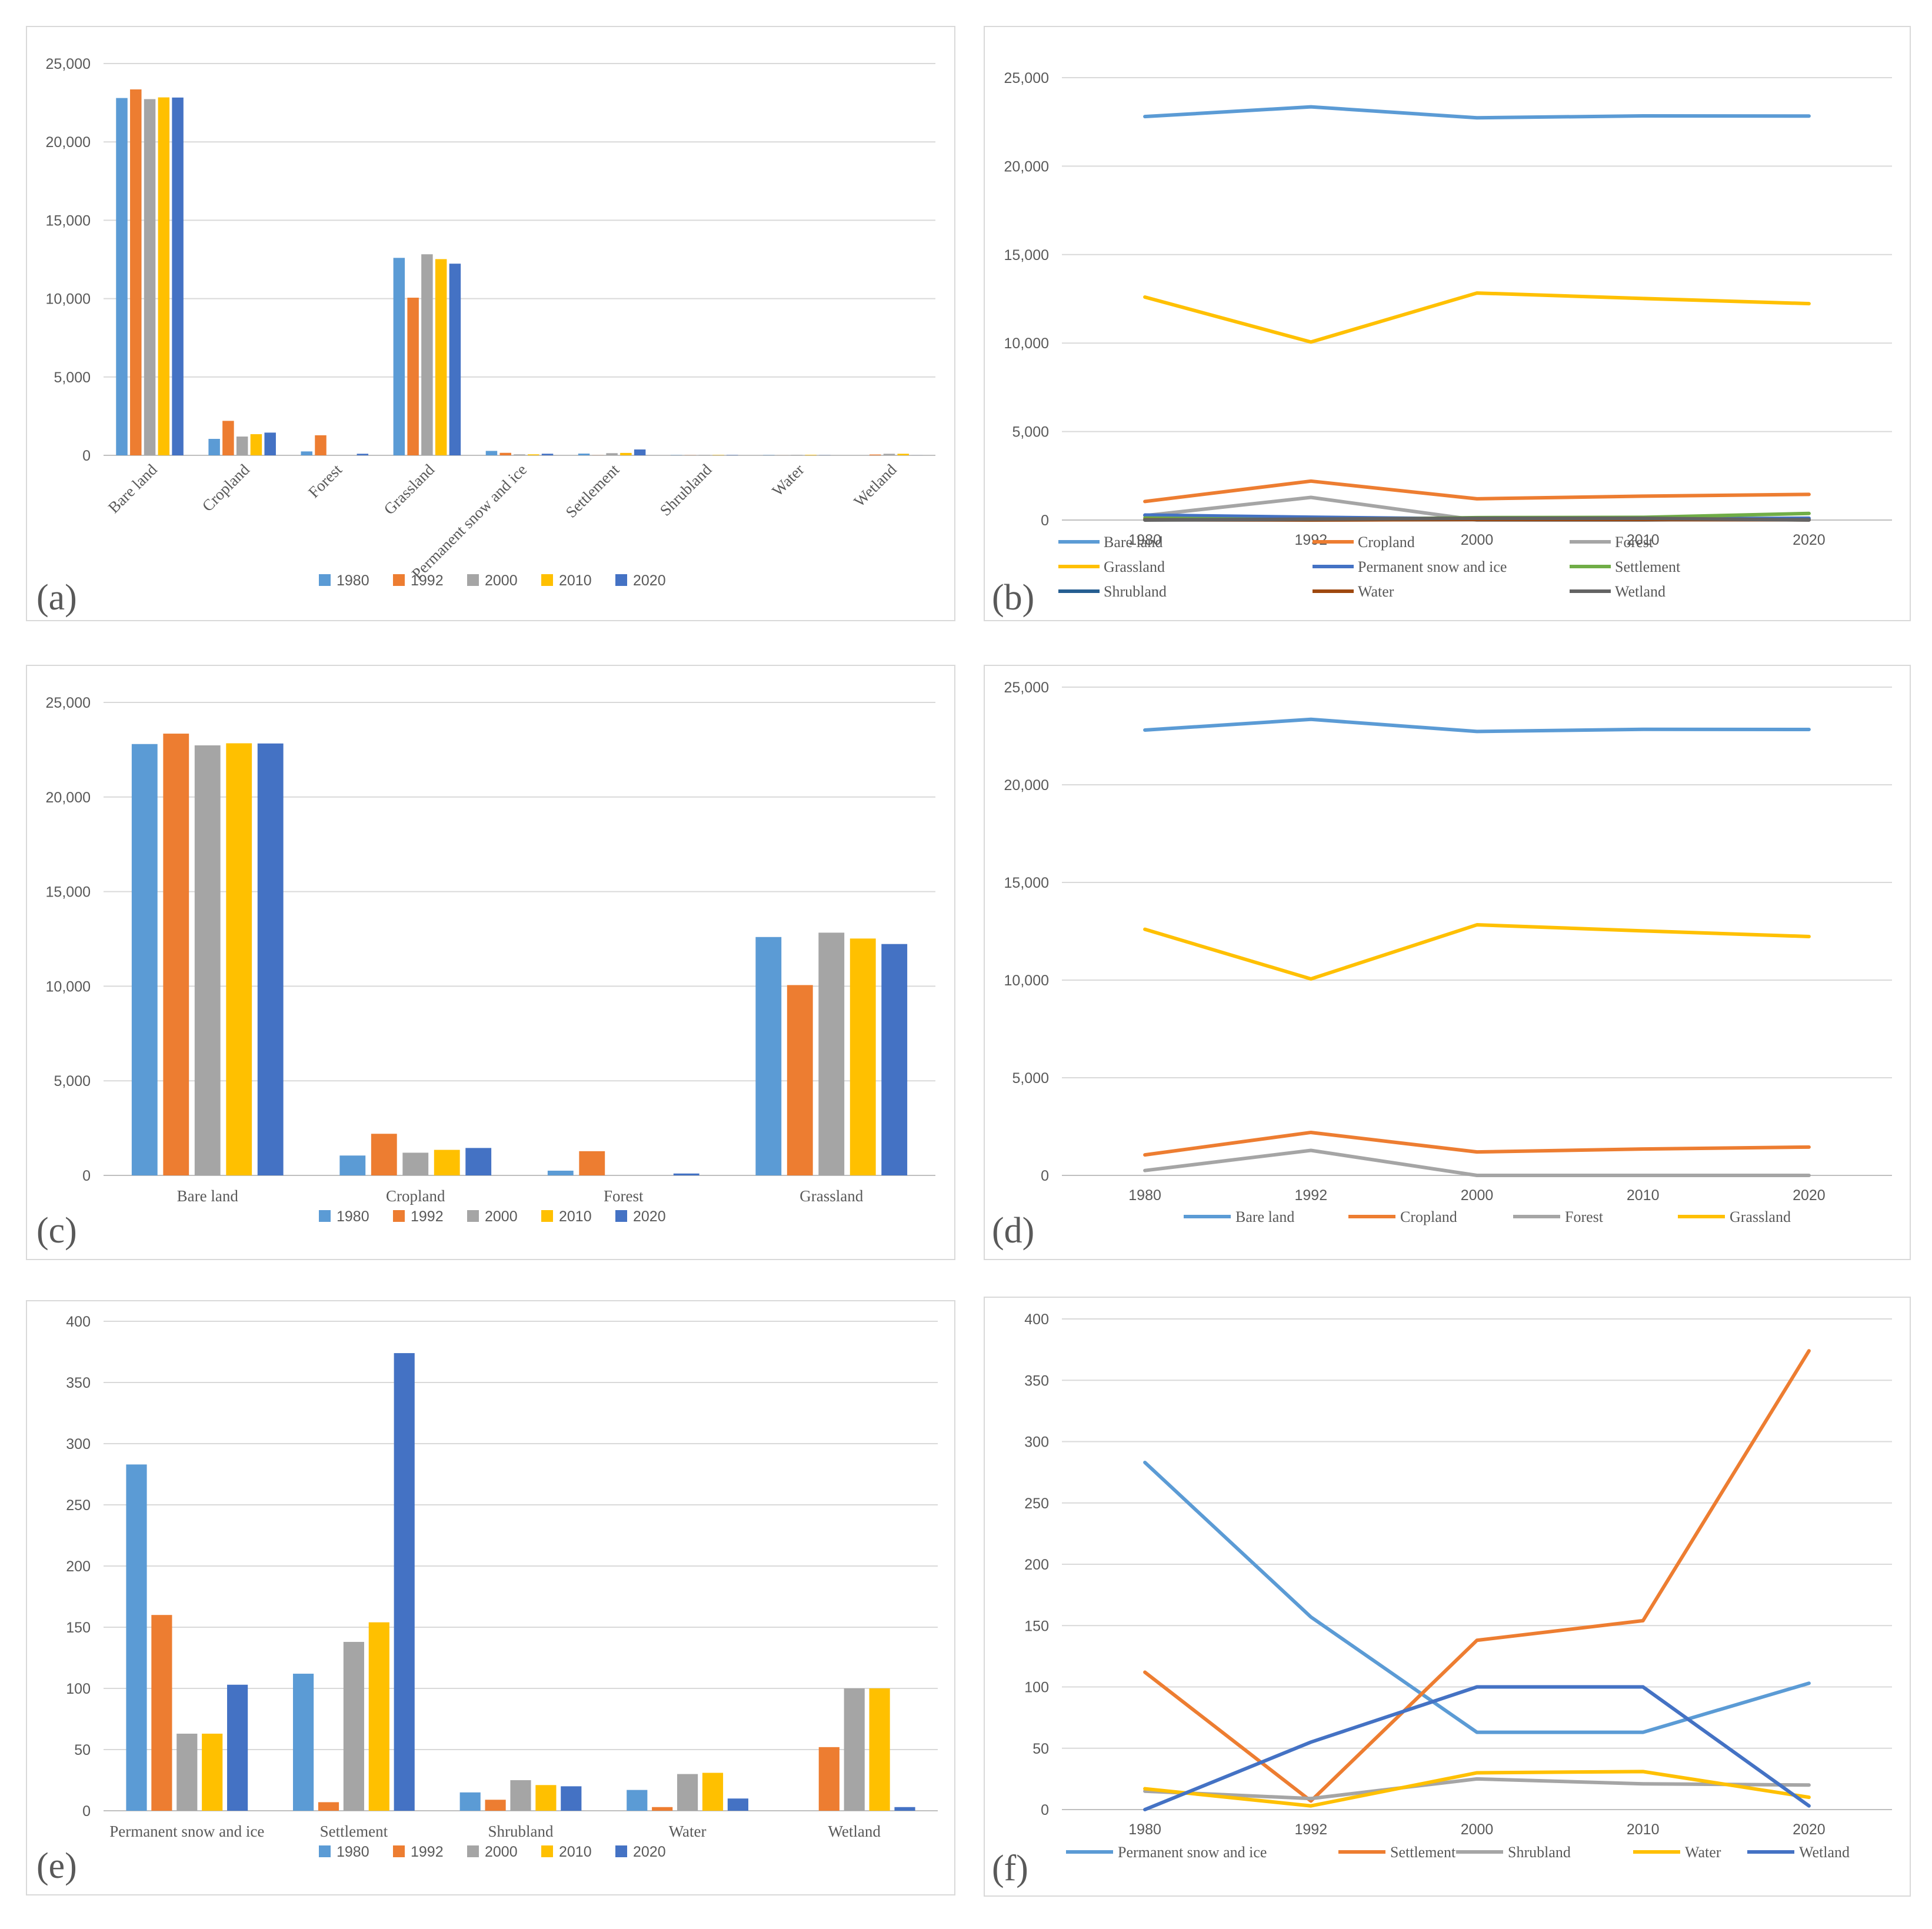 The height and width of the screenshot is (1929, 1932). What do you see at coordinates (491, 453) in the screenshot?
I see `chart-a-bar-permanent-snow-and-ice-1980` at bounding box center [491, 453].